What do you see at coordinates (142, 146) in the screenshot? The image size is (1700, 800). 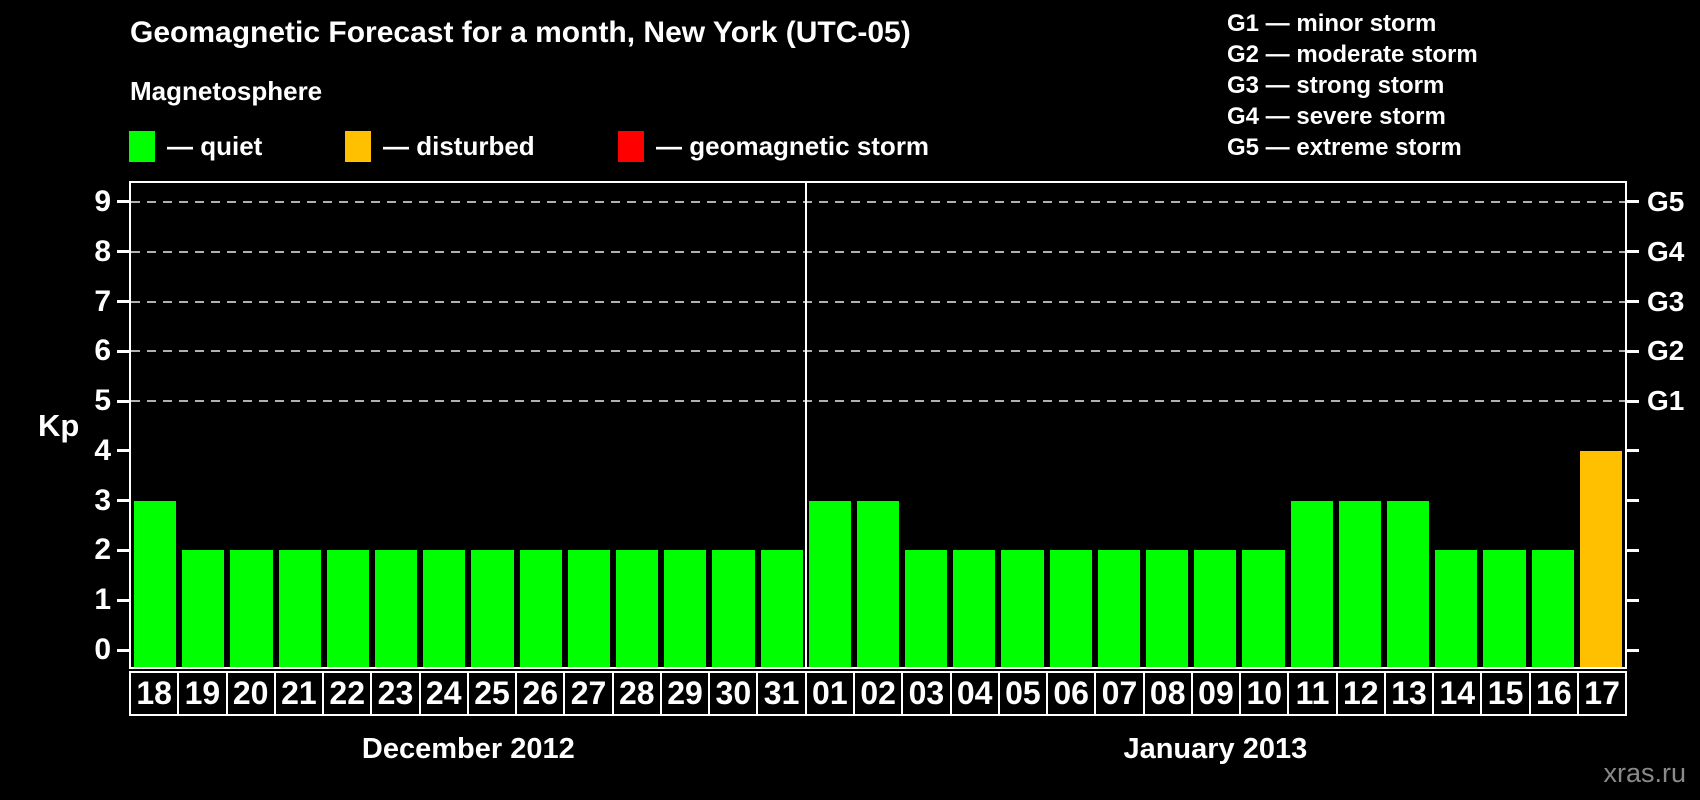 I see `quiet-color-swatch` at bounding box center [142, 146].